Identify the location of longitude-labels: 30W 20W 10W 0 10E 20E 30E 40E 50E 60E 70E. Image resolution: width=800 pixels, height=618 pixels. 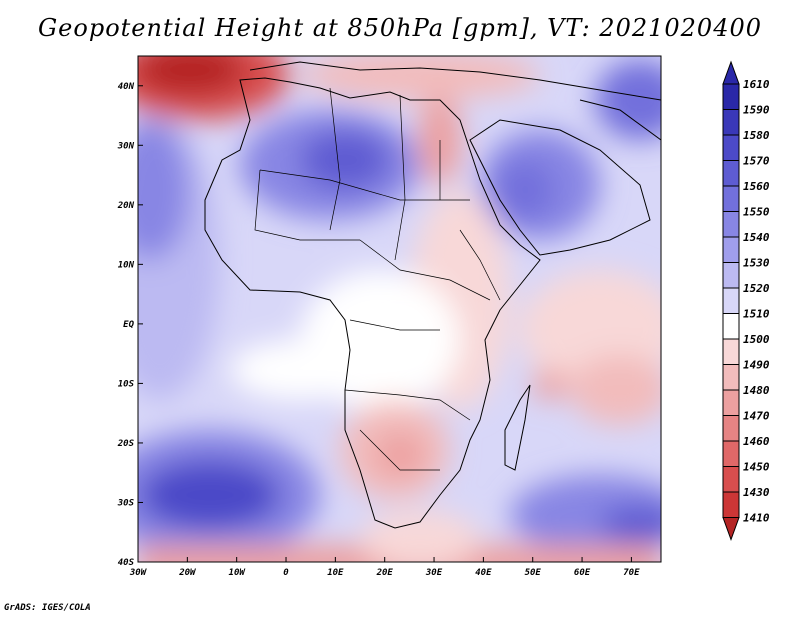
(384, 573).